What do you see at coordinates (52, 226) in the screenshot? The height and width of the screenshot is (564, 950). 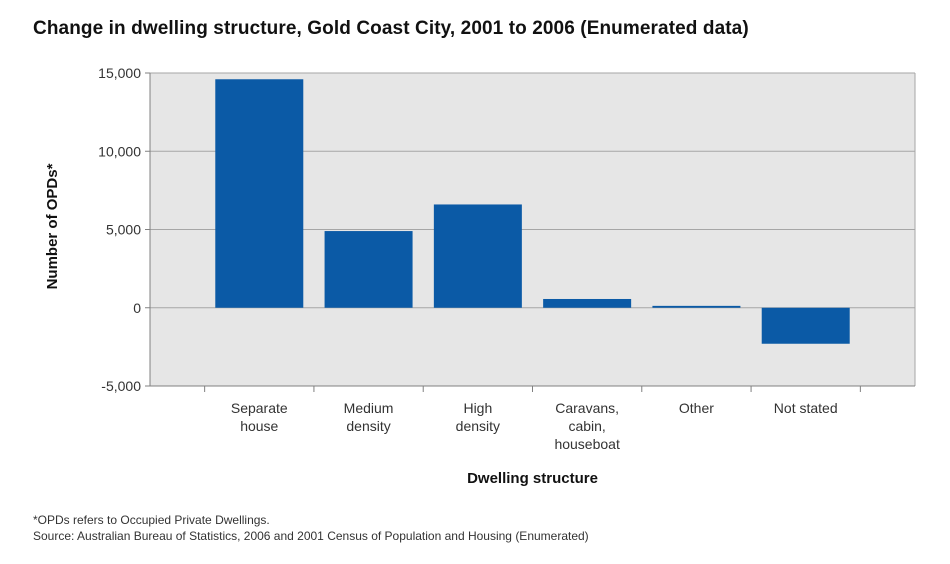 I see `y-axis-title: Number of OPDs*` at bounding box center [52, 226].